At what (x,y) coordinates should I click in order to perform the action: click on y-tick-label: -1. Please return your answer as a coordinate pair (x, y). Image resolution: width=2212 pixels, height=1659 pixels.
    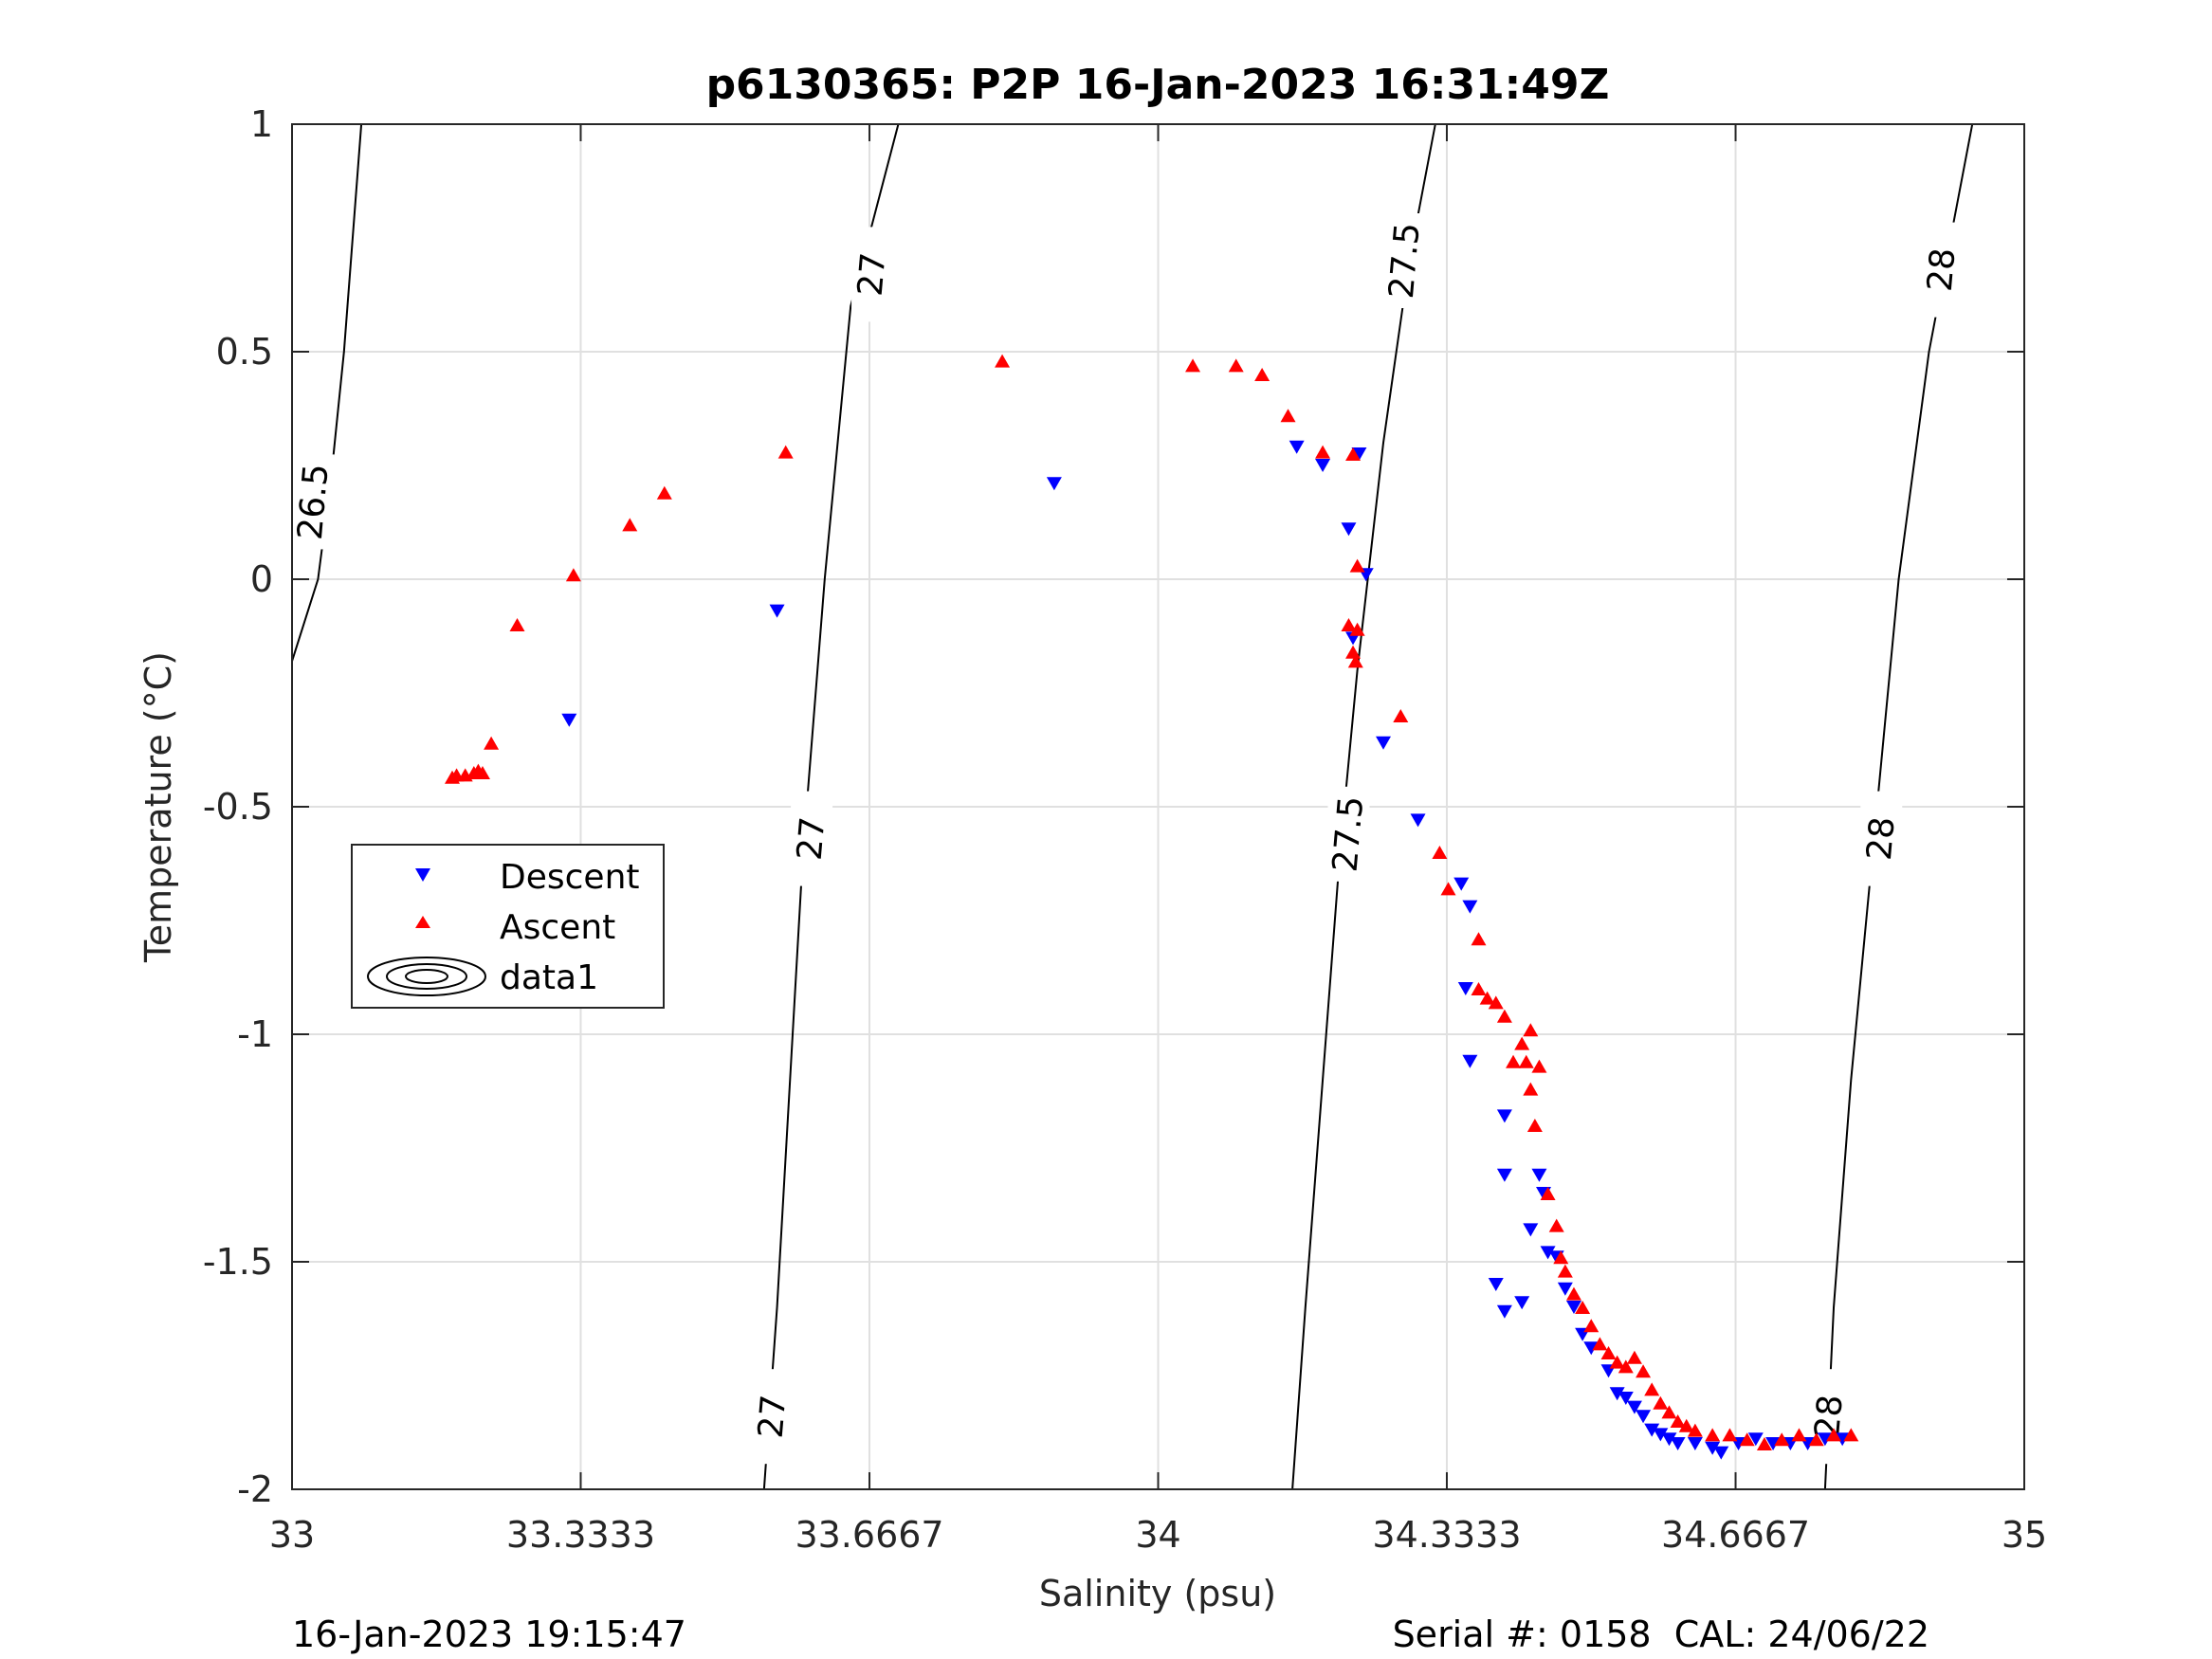
    Looking at the image, I should click on (255, 1034).